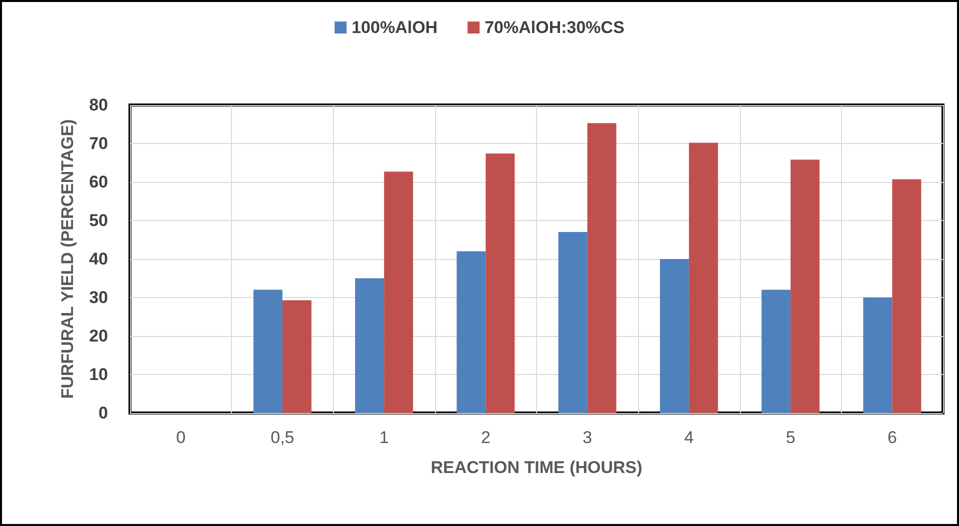 This screenshot has height=526, width=959. What do you see at coordinates (98, 105) in the screenshot?
I see `y-tick-label: 80` at bounding box center [98, 105].